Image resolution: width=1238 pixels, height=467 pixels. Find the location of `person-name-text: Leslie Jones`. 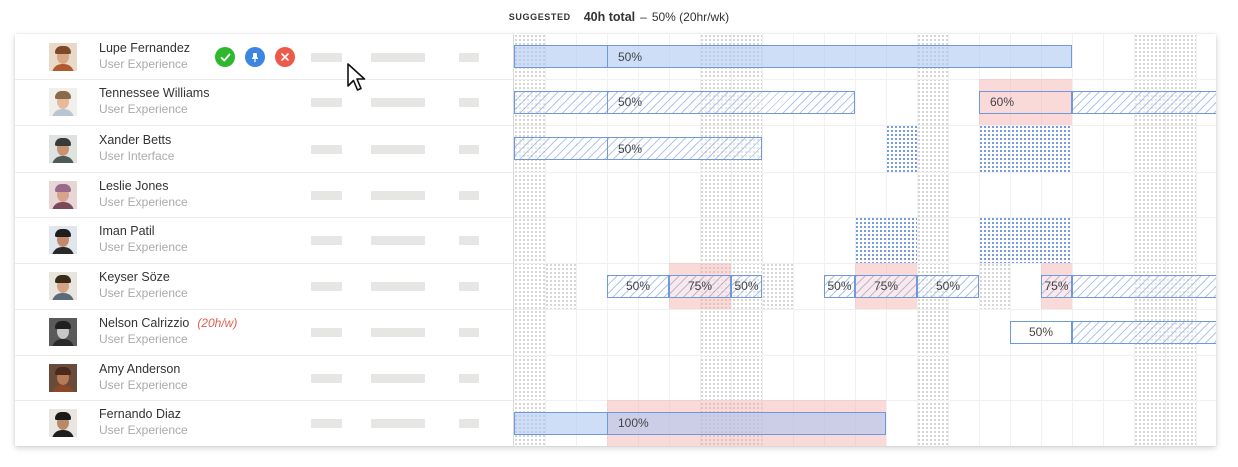

person-name-text: Leslie Jones is located at coordinates (134, 185).